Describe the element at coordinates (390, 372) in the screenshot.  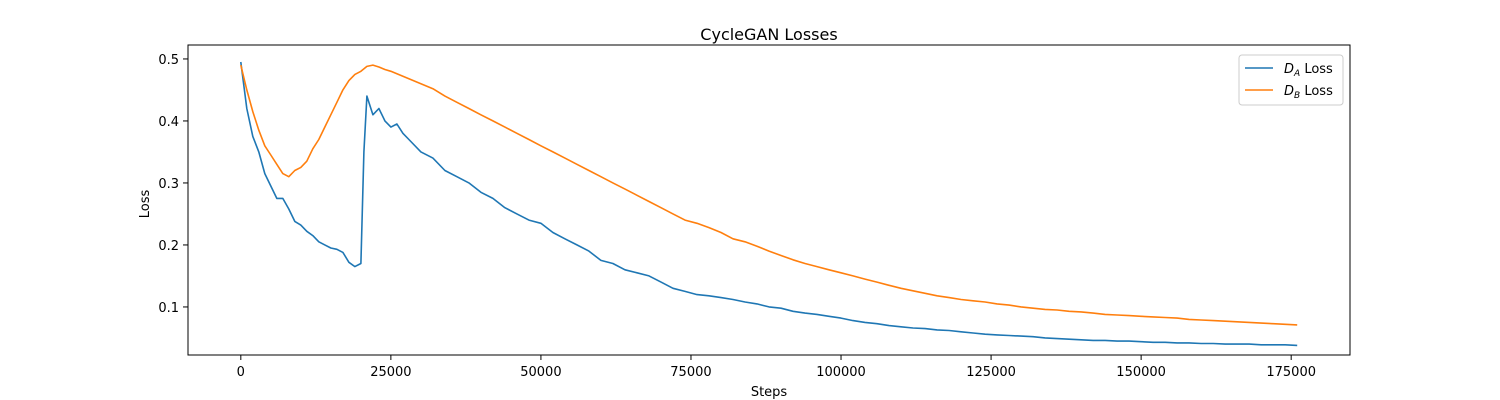
I see `x-tick-label: 25000` at that location.